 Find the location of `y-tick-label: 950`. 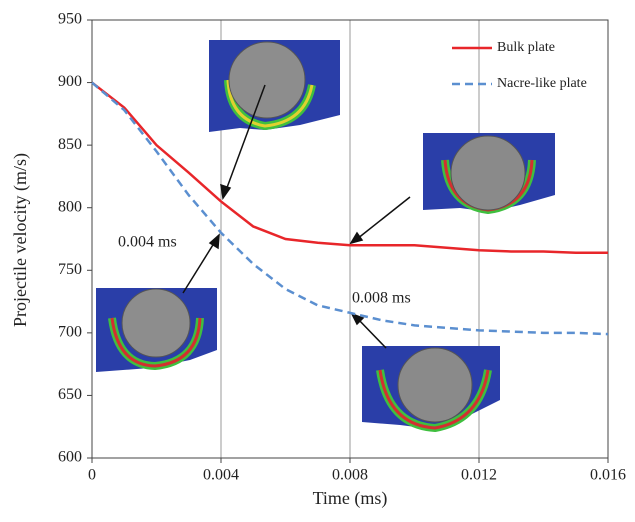

y-tick-label: 950 is located at coordinates (70, 19).